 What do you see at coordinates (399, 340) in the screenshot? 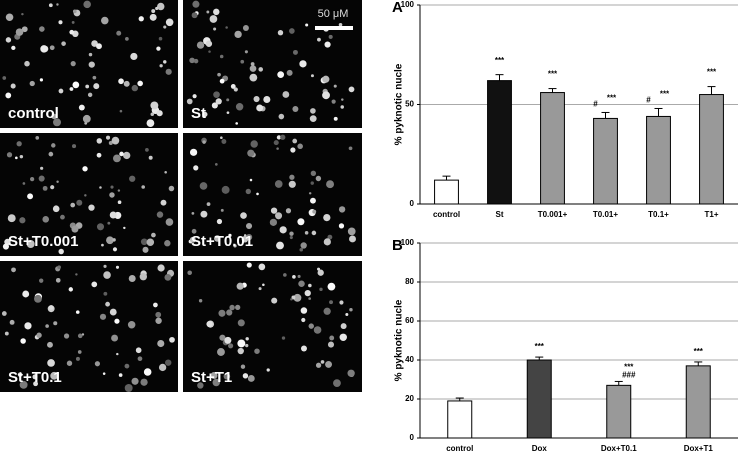
I see `y-axis-label: % pyknotic nucle` at bounding box center [399, 340].